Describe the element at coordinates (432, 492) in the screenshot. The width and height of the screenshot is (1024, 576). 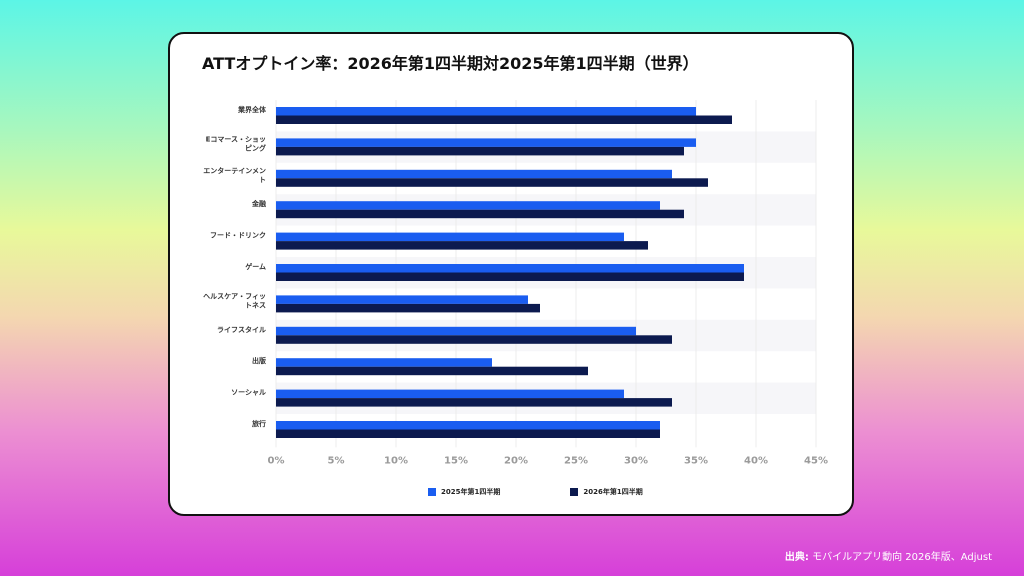
I see `legend-swatch-2025` at that location.